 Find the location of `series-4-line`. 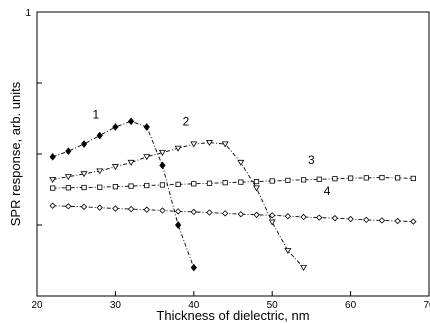

series-4-line is located at coordinates (233, 214).